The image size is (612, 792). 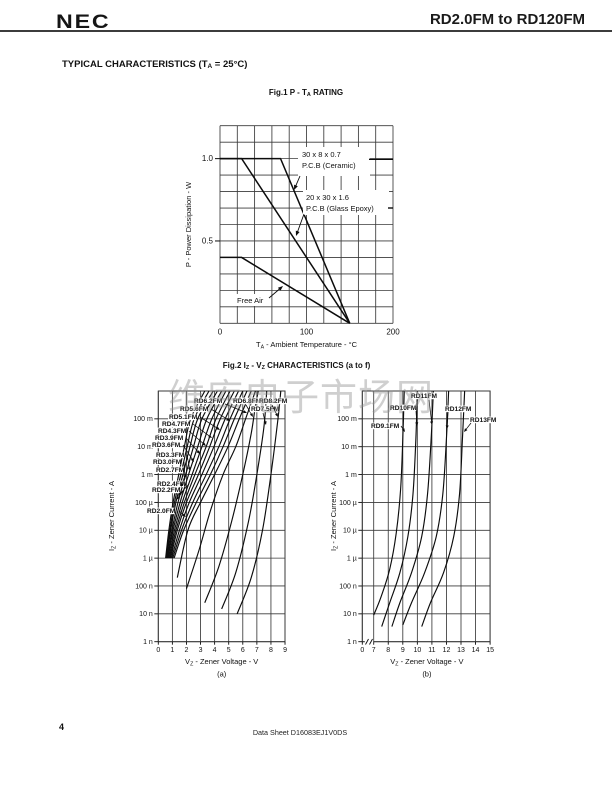 What do you see at coordinates (170, 455) in the screenshot?
I see `svg-text: RD3.3FM` at bounding box center [170, 455].